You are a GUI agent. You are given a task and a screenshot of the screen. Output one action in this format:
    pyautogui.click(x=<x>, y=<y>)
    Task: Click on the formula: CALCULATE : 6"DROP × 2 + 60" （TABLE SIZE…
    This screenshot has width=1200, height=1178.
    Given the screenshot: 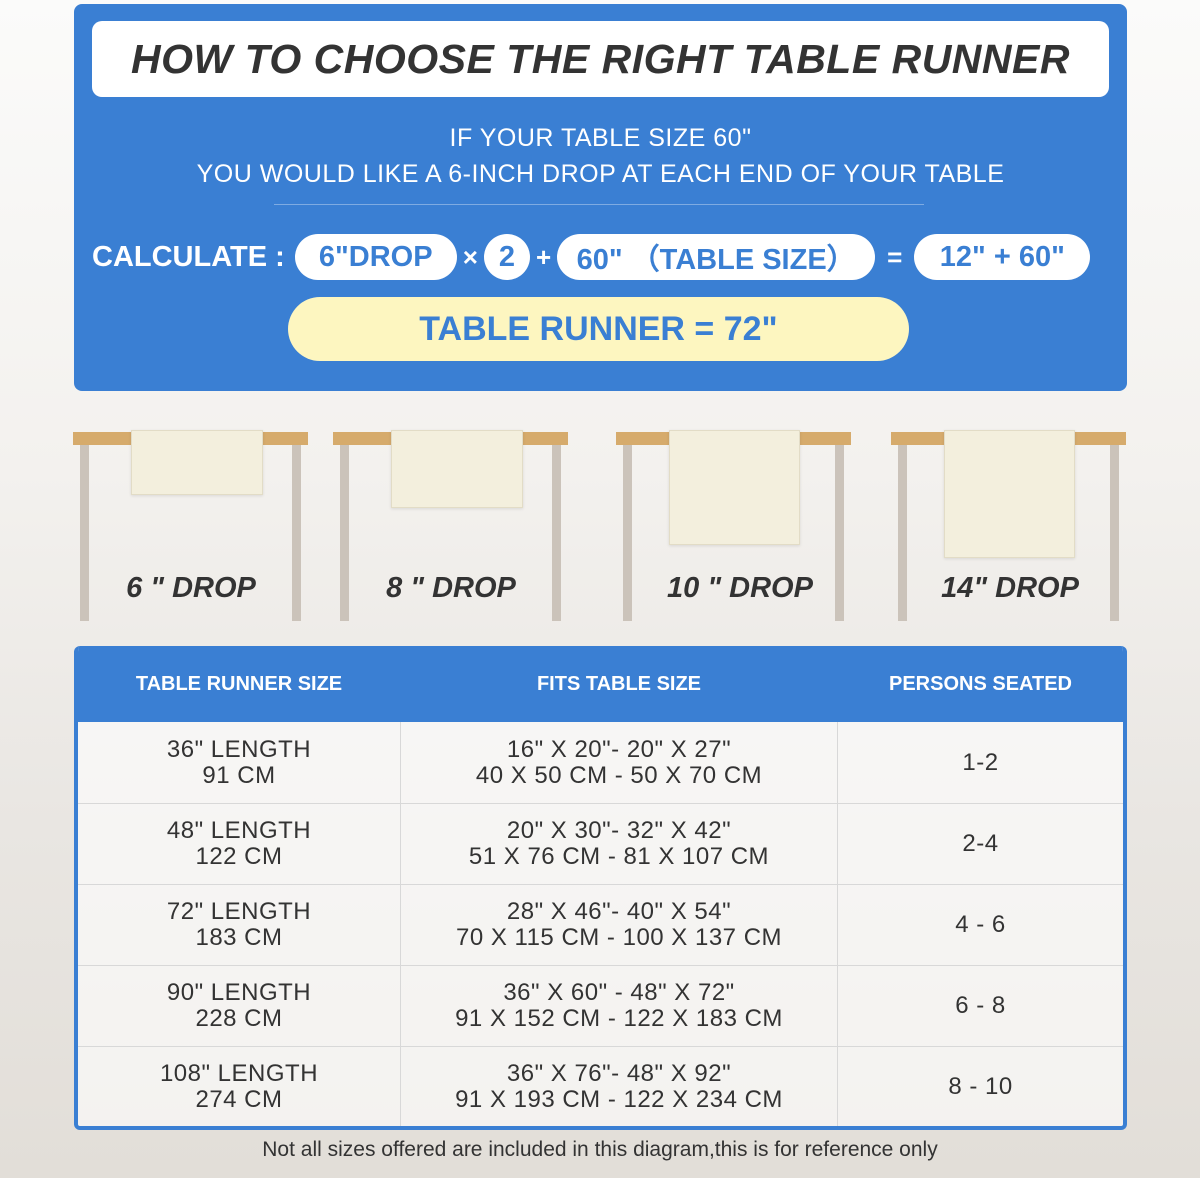 What is the action you would take?
    pyautogui.click(x=600, y=257)
    